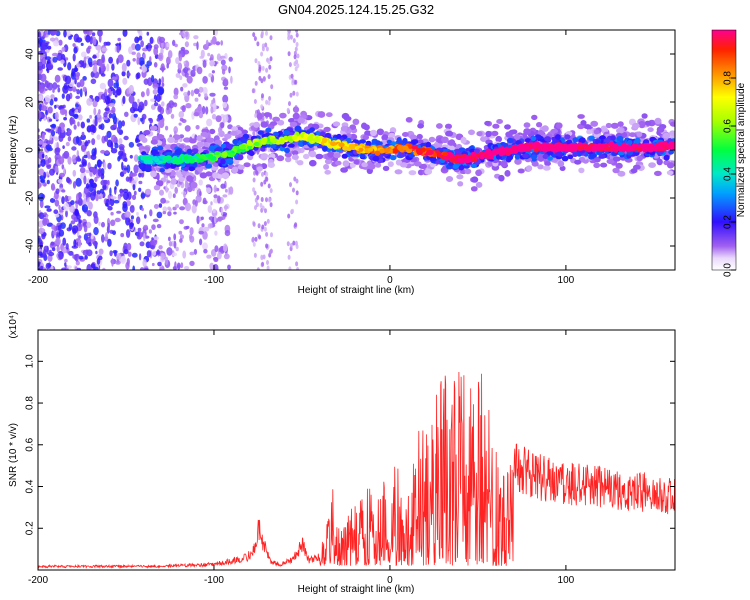 The width and height of the screenshot is (750, 600). I want to click on colorbar-tick-label: 0.6, so click(728, 126).